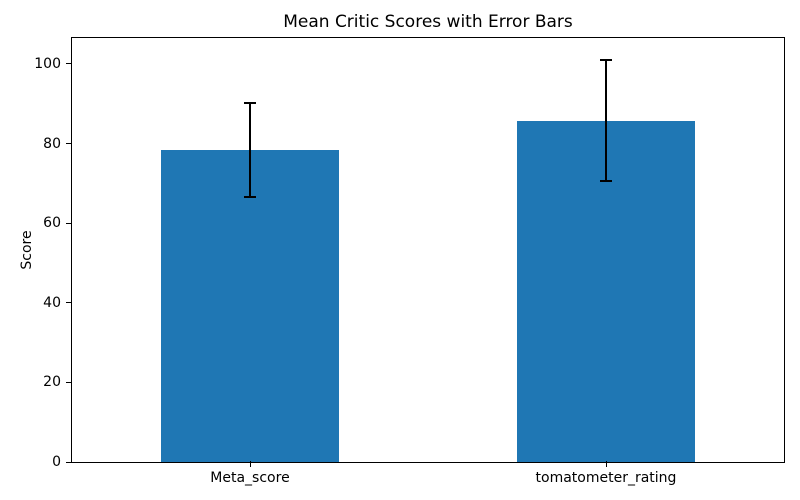  I want to click on y-tick-label: 40, so click(52, 302).